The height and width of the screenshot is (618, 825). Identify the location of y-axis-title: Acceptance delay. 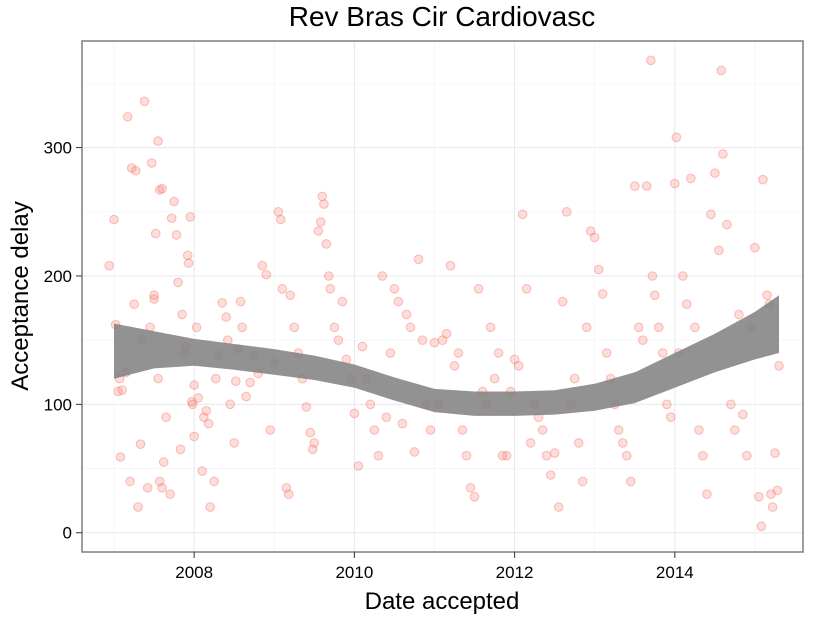
(20, 295).